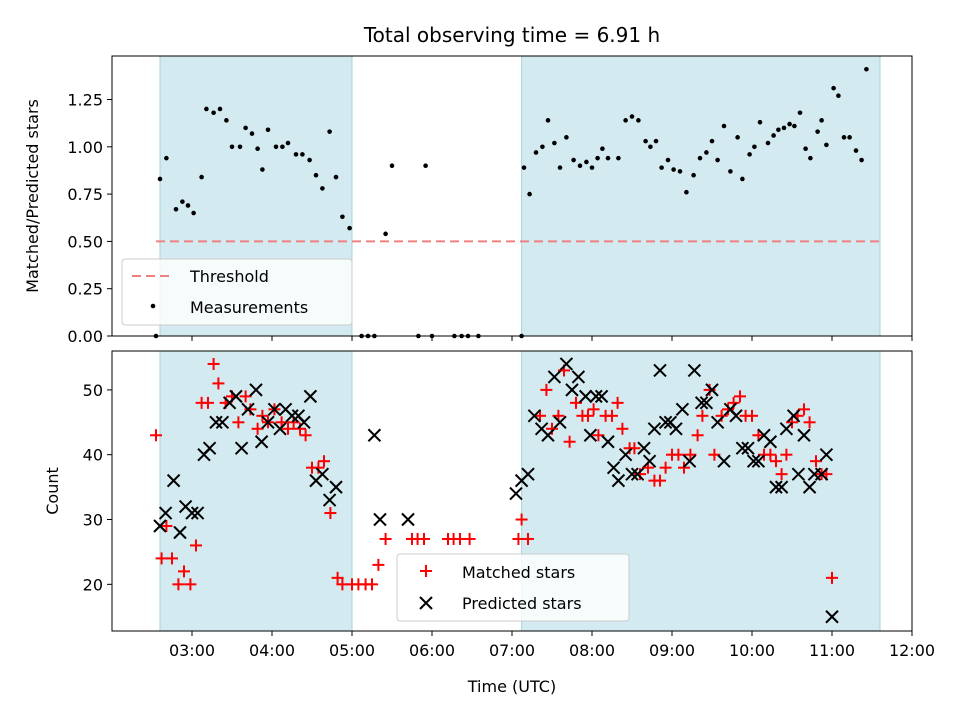 The width and height of the screenshot is (960, 720). Describe the element at coordinates (513, 587) in the screenshot. I see `bottom-legend: Matched stars Predicted stars` at that location.